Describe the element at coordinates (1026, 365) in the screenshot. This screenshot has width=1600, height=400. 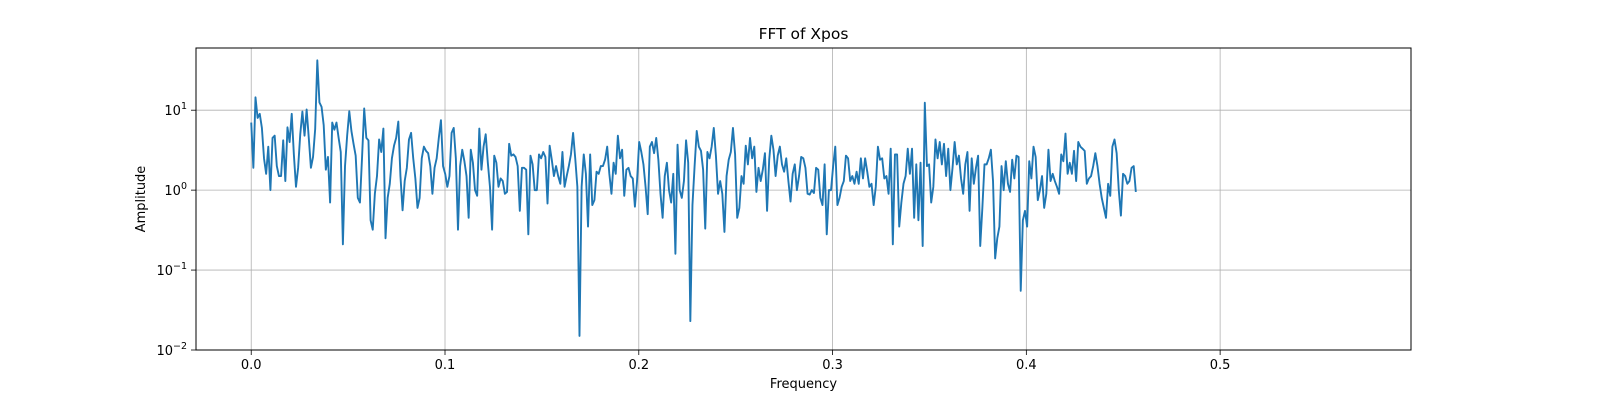
I see `x-tick-label: 0.4` at that location.